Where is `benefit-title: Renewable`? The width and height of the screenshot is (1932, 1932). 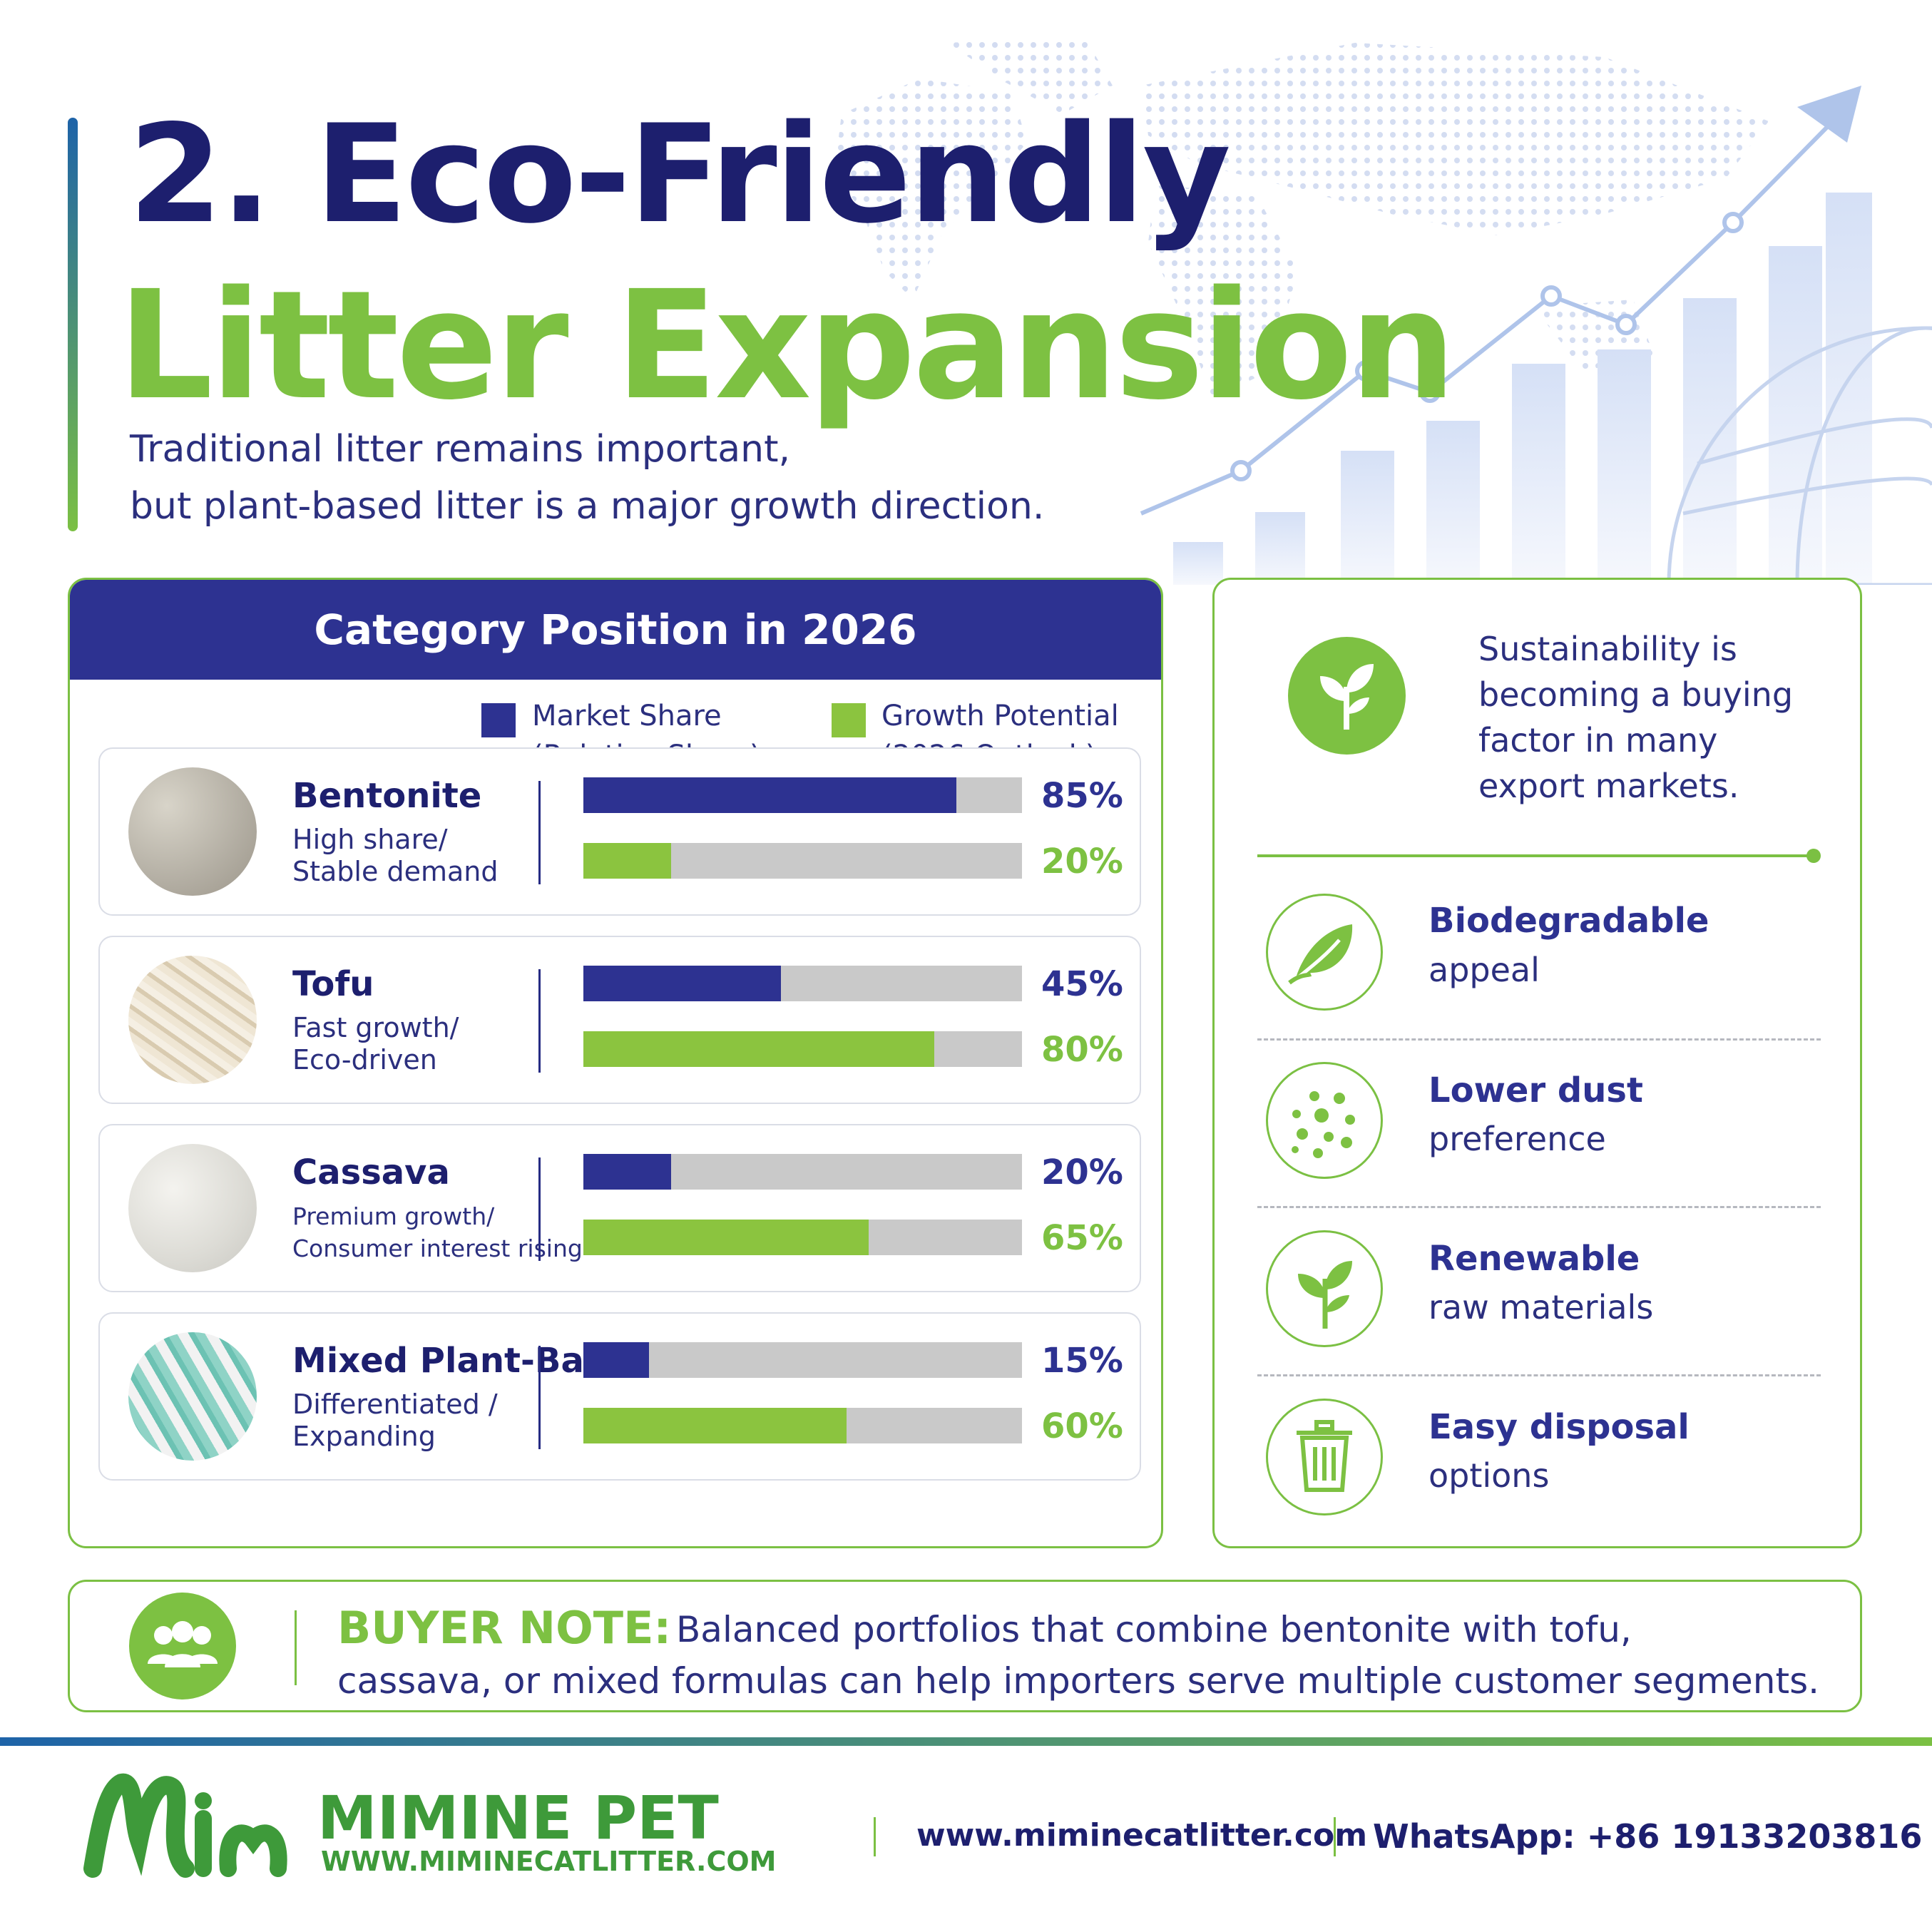 benefit-title: Renewable is located at coordinates (1534, 1259).